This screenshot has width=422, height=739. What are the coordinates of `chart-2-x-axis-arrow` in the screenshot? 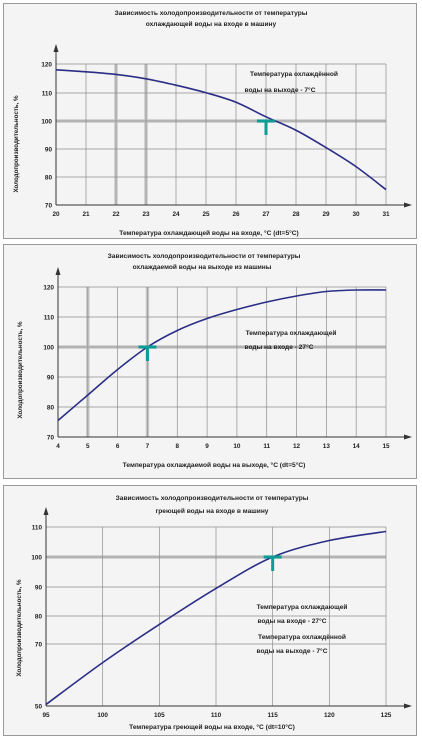 It's located at (408, 437).